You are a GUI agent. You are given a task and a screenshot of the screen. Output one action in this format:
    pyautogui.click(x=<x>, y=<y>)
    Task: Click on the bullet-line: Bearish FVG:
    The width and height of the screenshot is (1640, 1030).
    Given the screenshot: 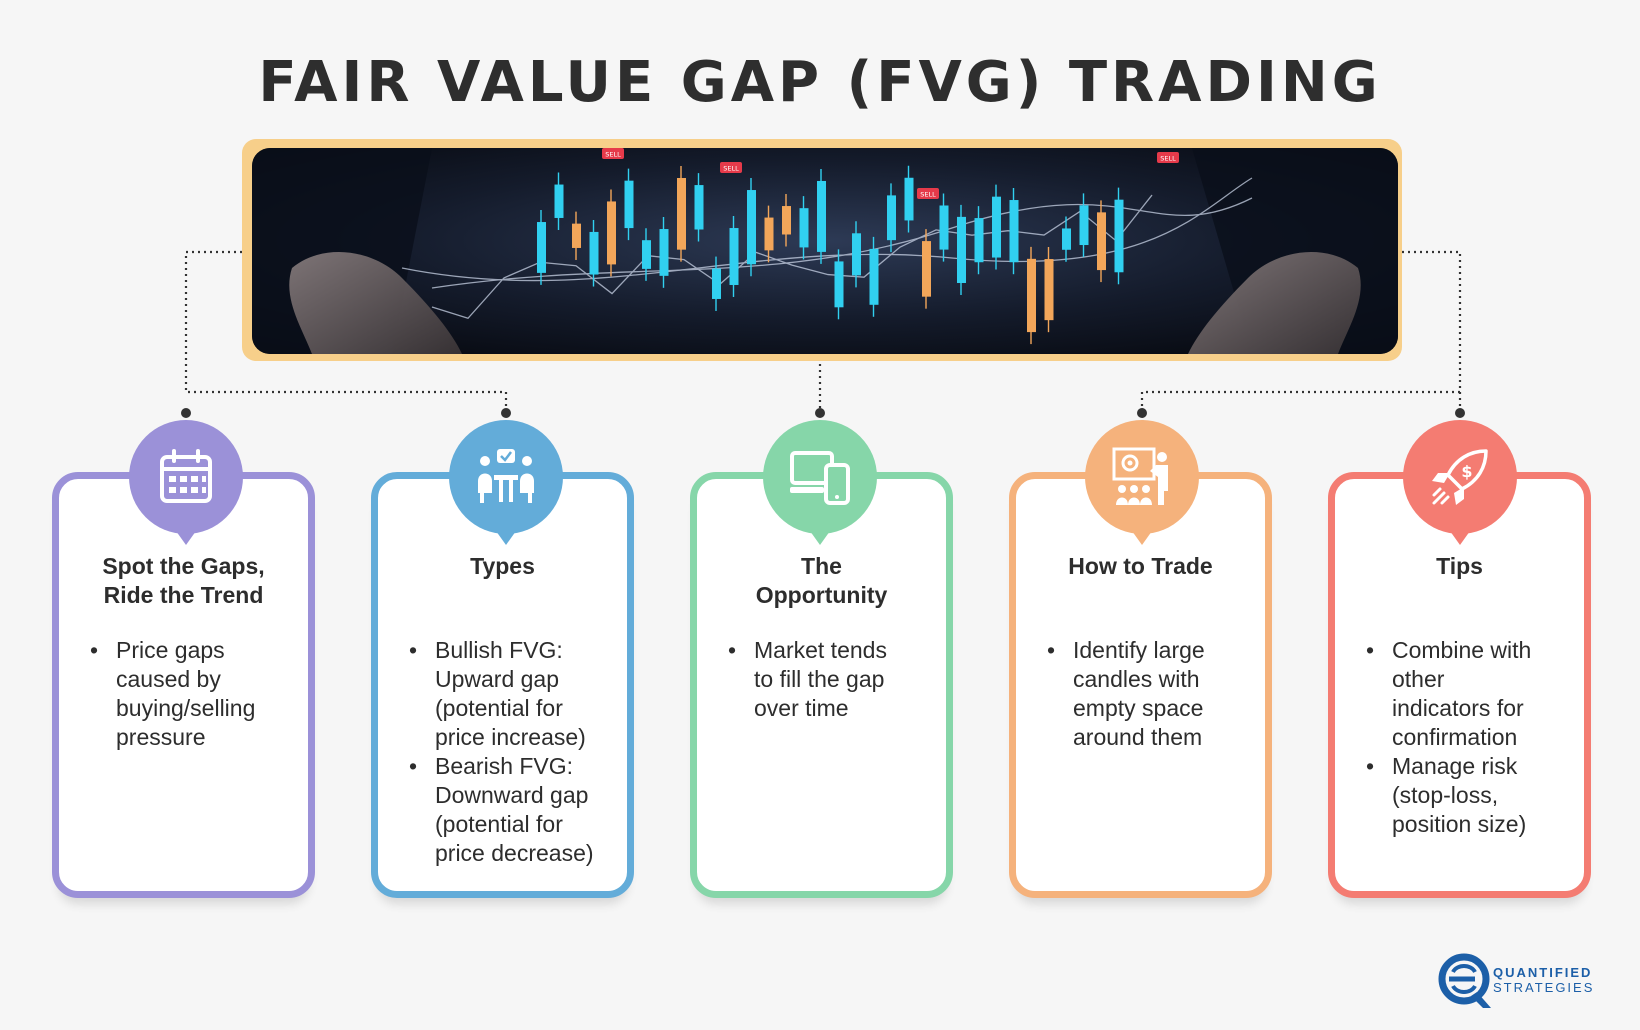 What is the action you would take?
    pyautogui.click(x=504, y=766)
    